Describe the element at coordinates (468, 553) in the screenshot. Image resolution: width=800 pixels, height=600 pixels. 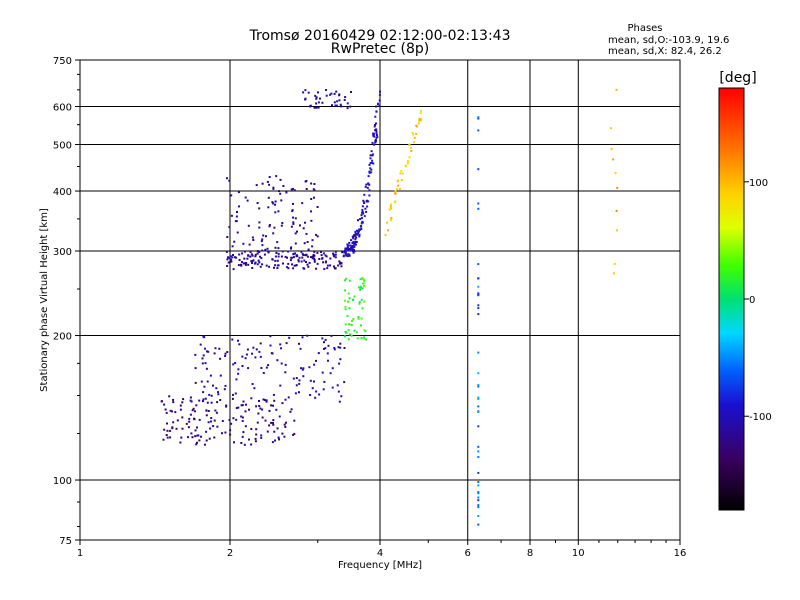
I see `x-tick-label: 6` at that location.